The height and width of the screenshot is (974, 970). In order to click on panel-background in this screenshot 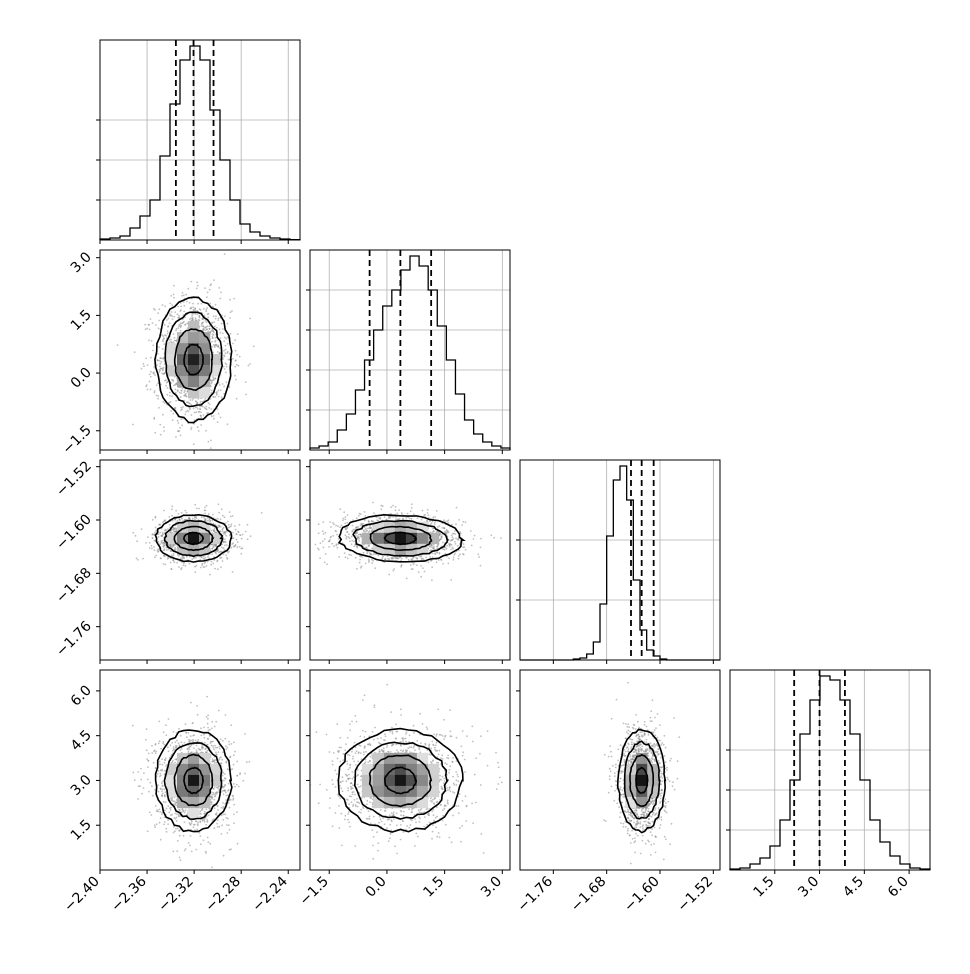, I will do `click(200, 140)`.